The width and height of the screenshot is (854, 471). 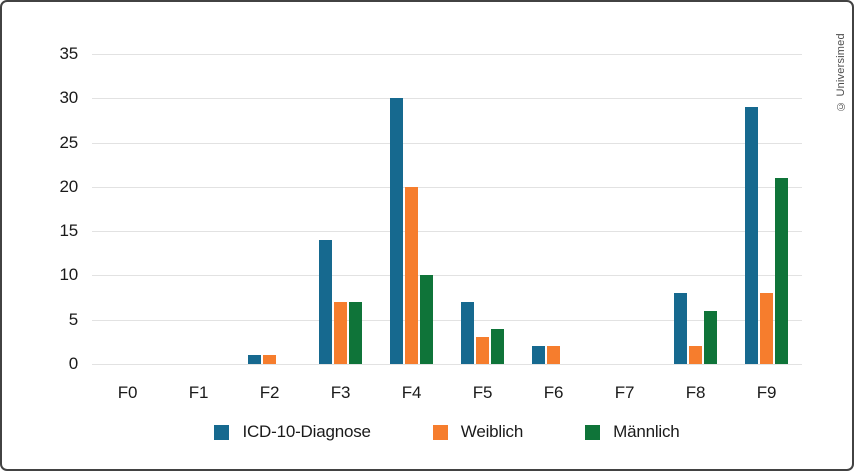 I want to click on x-axis-category-label: F5, so click(x=482, y=392).